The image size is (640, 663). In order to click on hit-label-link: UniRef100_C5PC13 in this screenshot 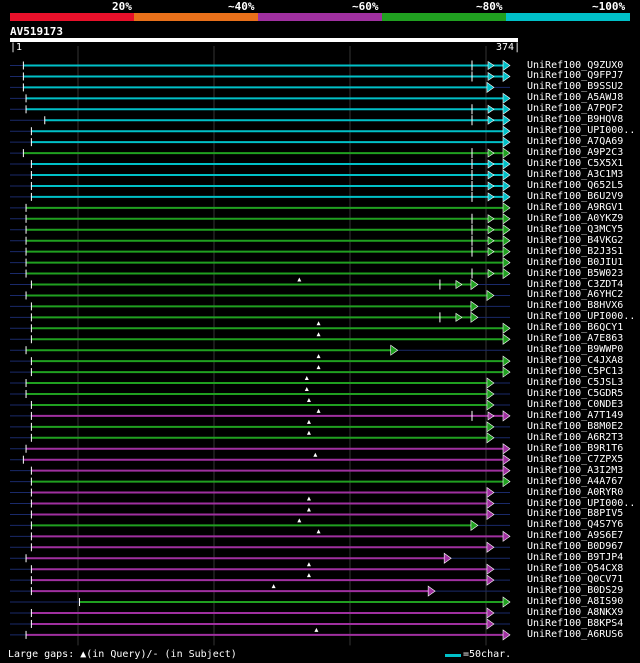, I will do `click(575, 372)`.